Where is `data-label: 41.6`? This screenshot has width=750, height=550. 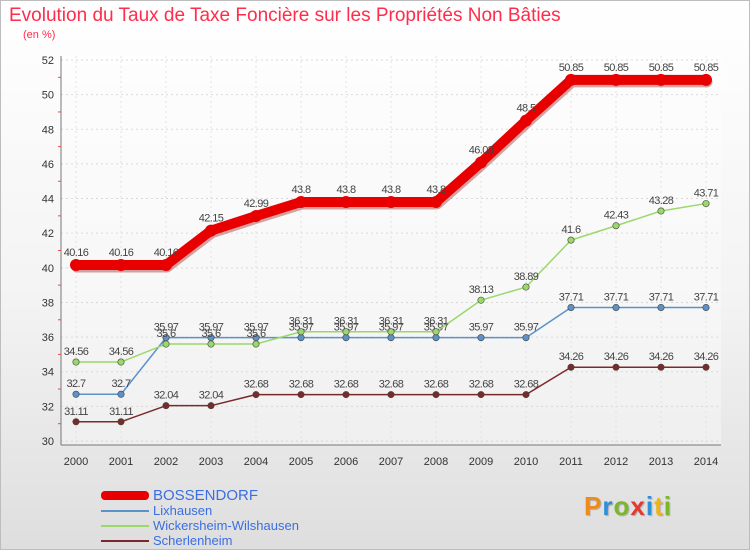 data-label: 41.6 is located at coordinates (570, 230).